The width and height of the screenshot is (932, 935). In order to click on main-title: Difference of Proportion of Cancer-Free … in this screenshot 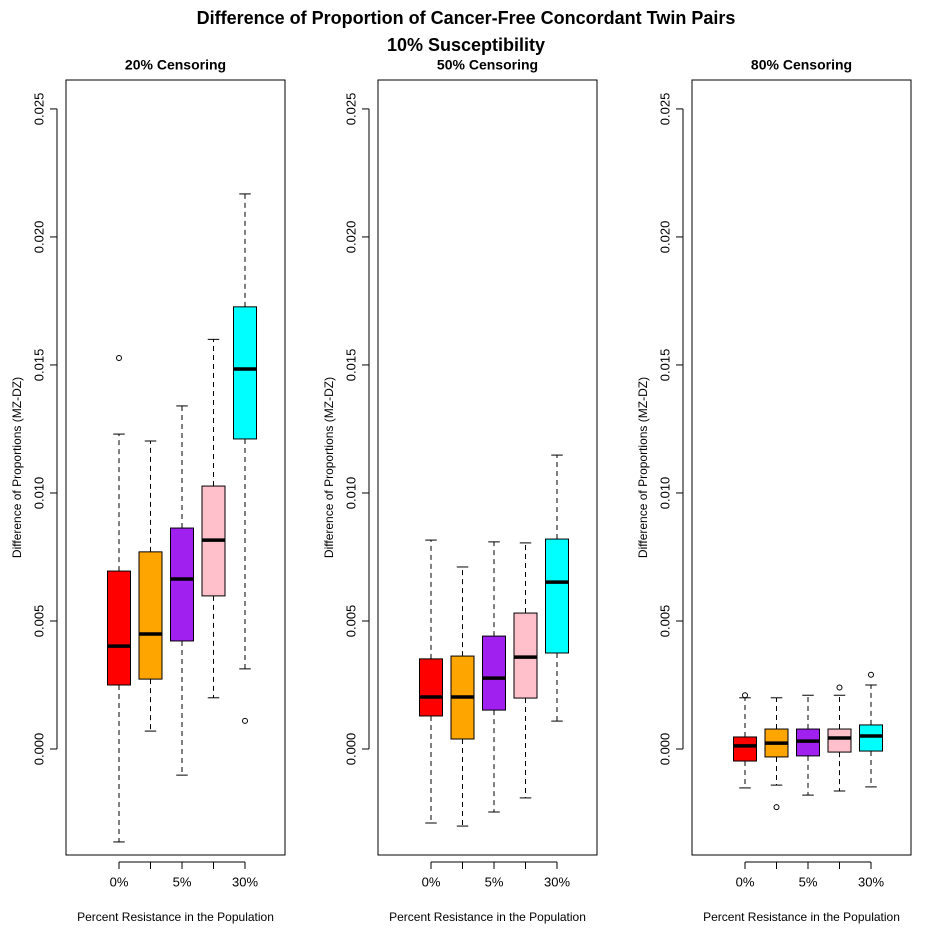, I will do `click(466, 18)`.